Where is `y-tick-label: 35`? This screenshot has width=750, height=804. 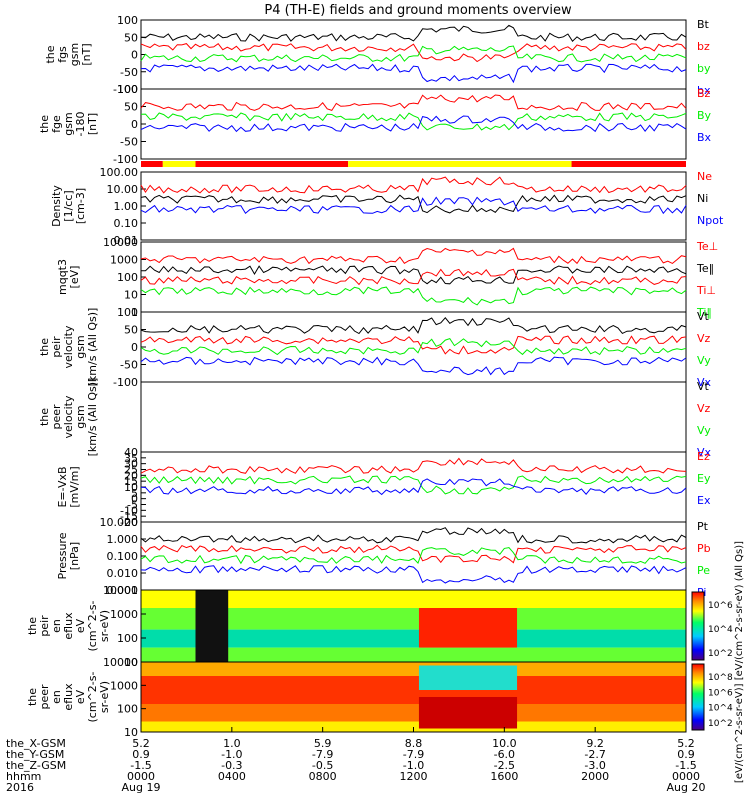 y-tick-label: 35 is located at coordinates (131, 458).